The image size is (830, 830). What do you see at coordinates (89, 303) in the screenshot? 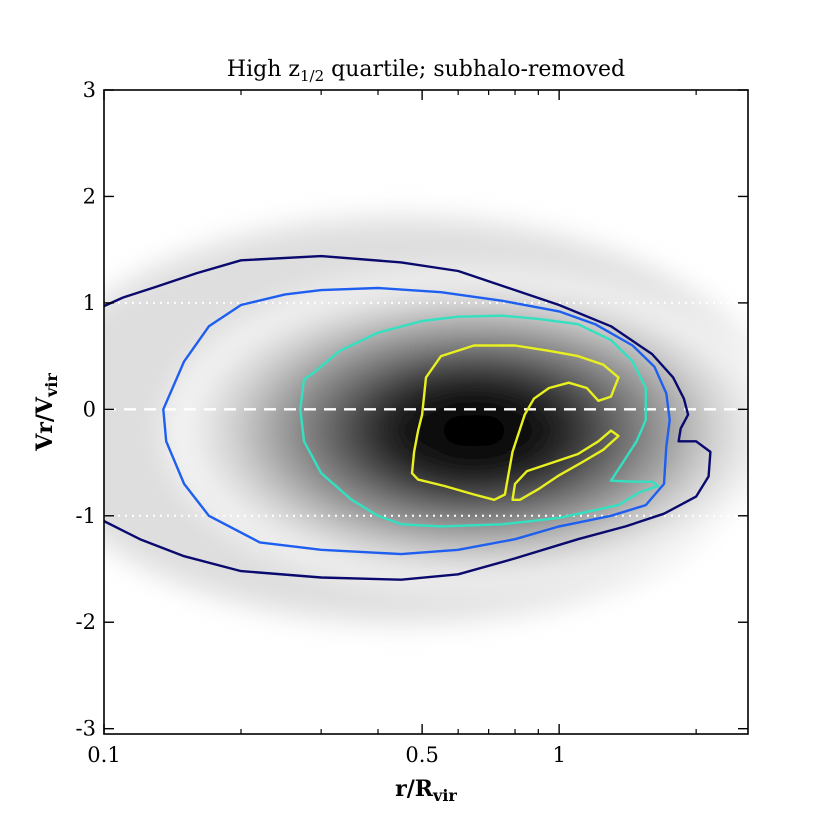
I see `y-tick-label: 1` at bounding box center [89, 303].